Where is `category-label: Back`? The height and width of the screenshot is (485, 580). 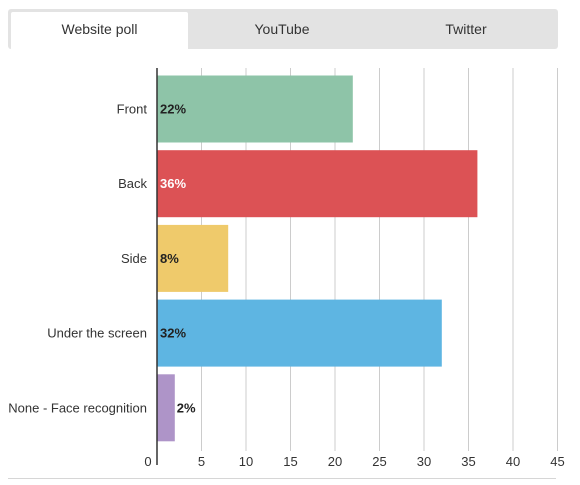
category-label: Back is located at coordinates (132, 183).